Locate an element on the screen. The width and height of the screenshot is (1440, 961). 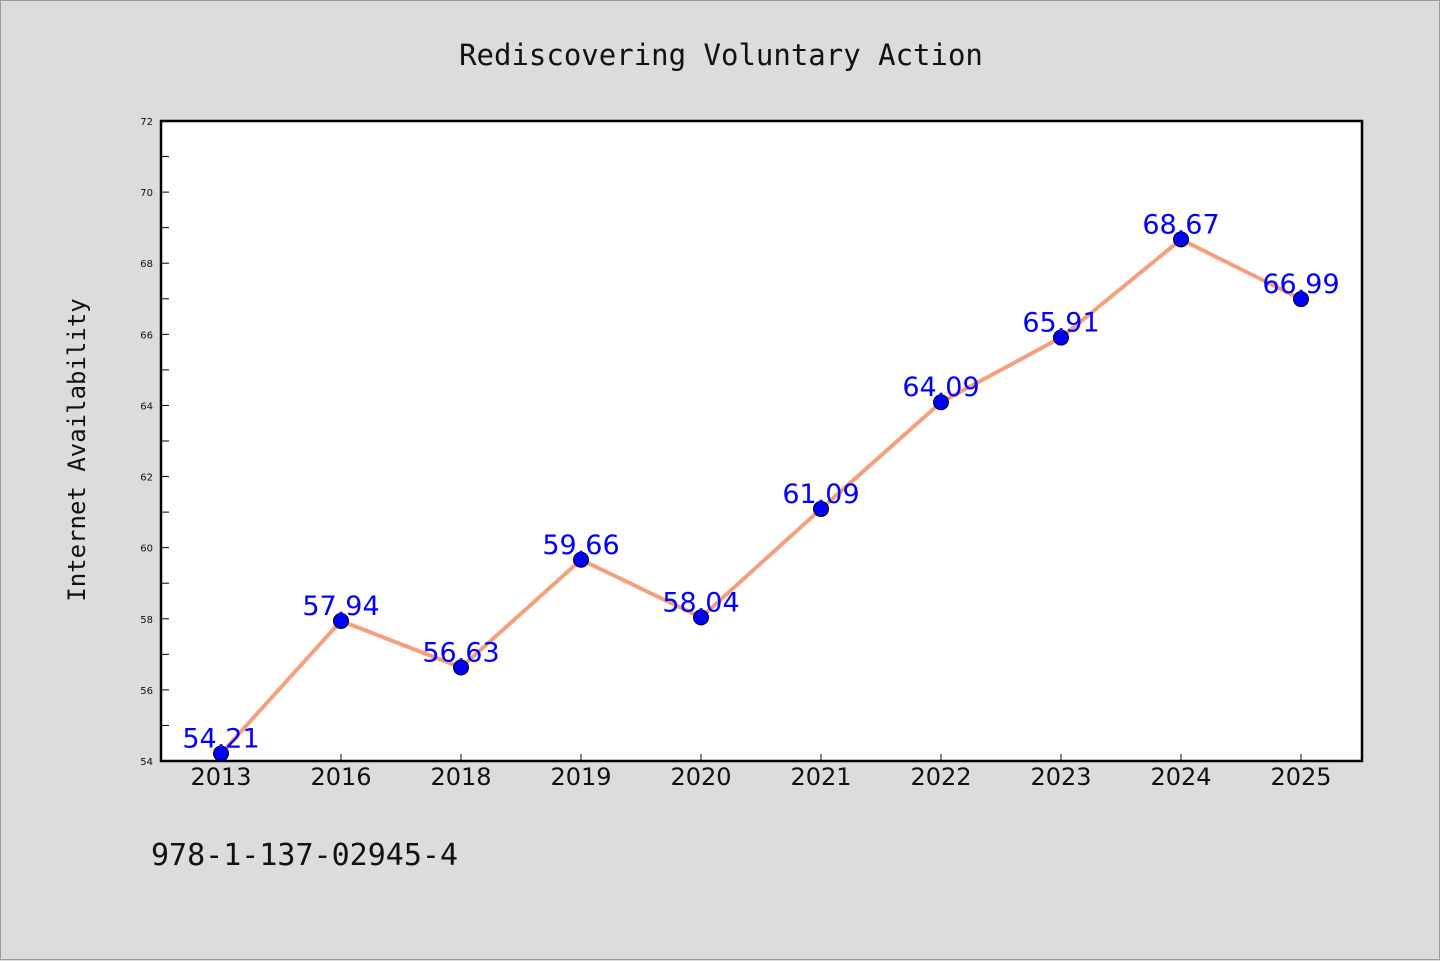
y-tick-label: 54 is located at coordinates (146, 762).